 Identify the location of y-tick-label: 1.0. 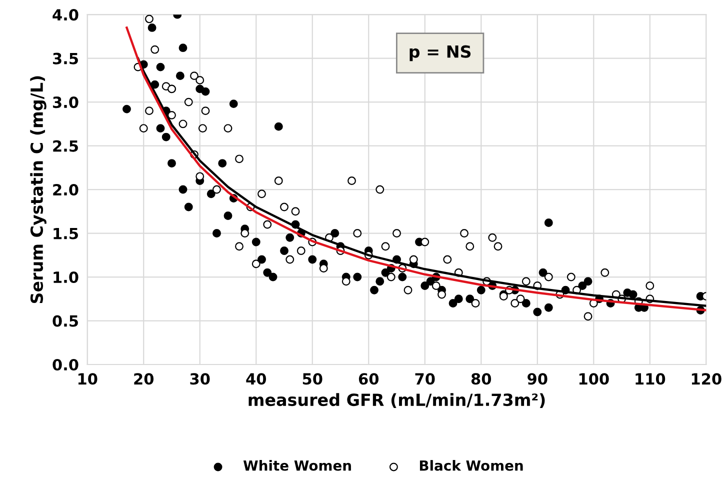
(66, 277).